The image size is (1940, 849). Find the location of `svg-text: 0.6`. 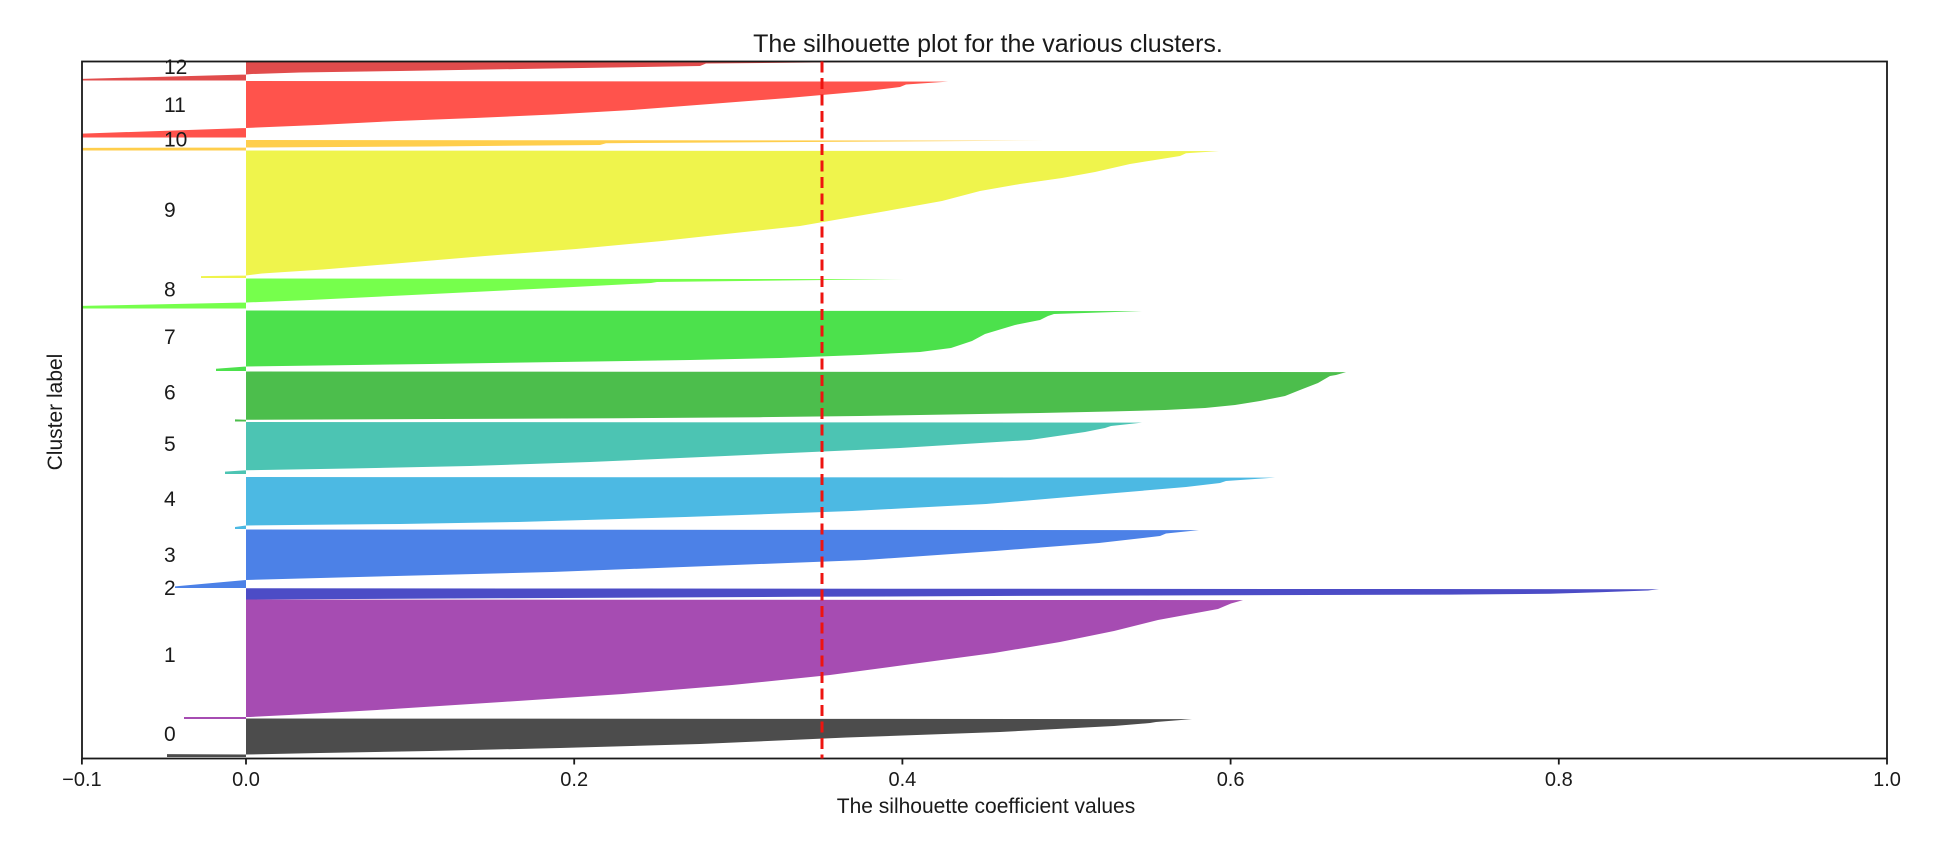

svg-text: 0.6 is located at coordinates (1231, 780).